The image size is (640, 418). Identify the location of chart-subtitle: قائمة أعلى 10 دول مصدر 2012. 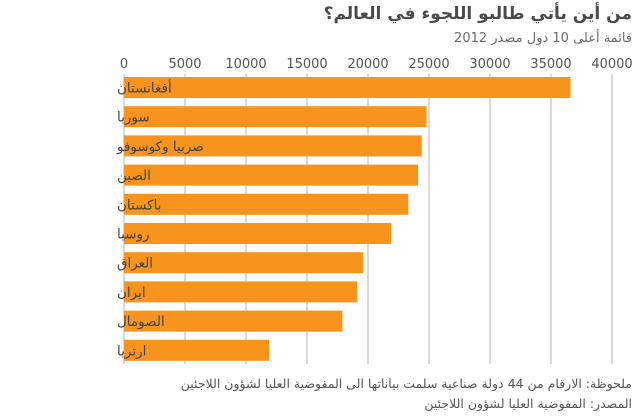
(543, 38).